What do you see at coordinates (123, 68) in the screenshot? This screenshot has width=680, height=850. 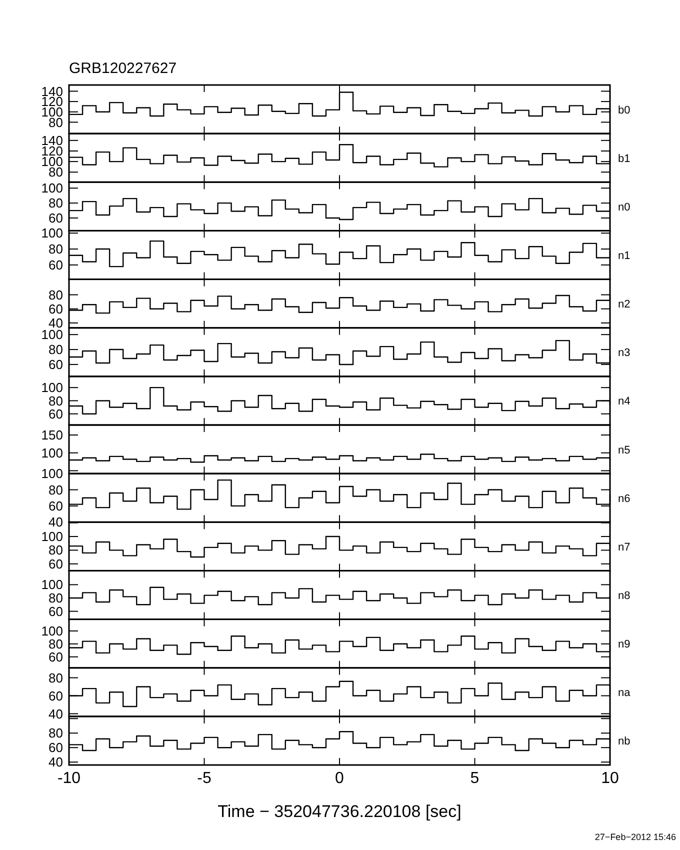 I see `chart-title: GRB120227627` at bounding box center [123, 68].